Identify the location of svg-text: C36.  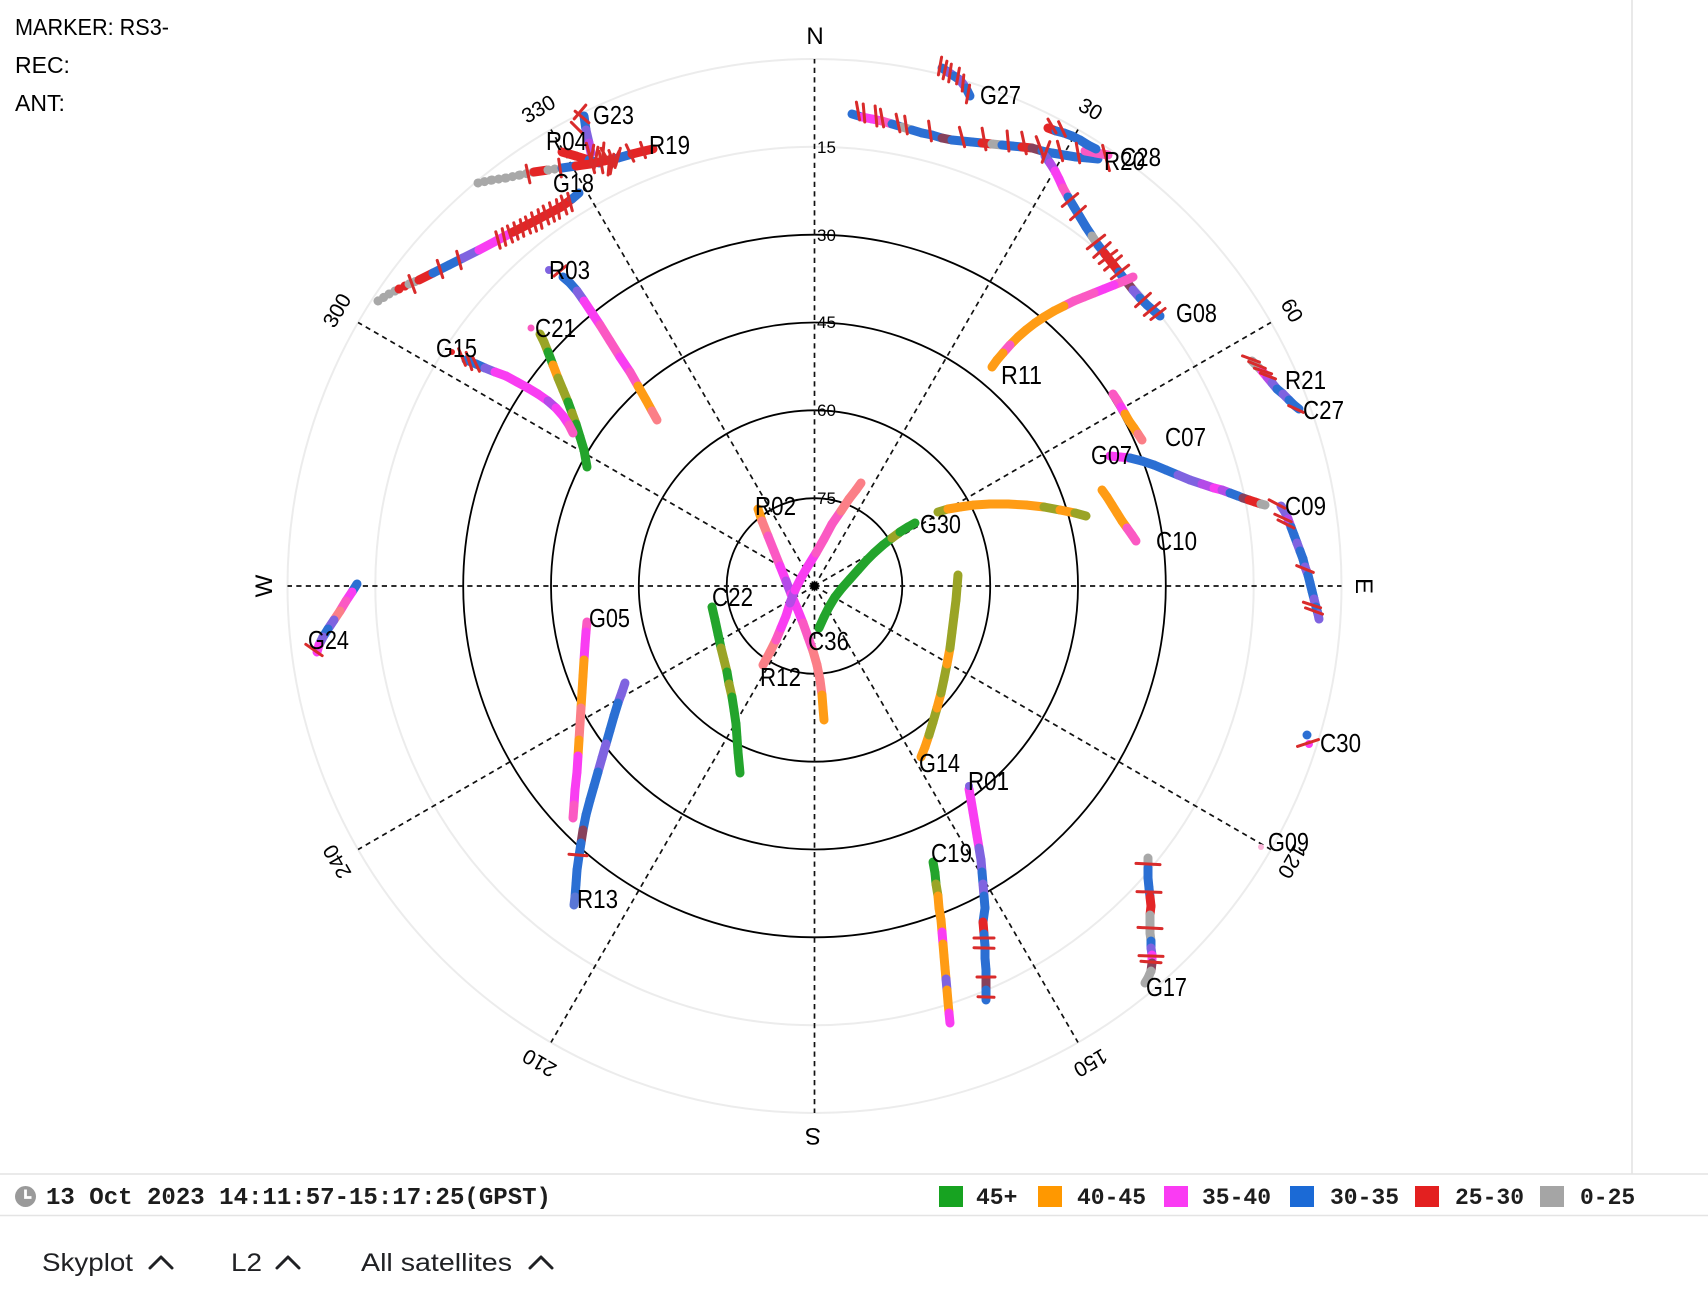
(828, 641).